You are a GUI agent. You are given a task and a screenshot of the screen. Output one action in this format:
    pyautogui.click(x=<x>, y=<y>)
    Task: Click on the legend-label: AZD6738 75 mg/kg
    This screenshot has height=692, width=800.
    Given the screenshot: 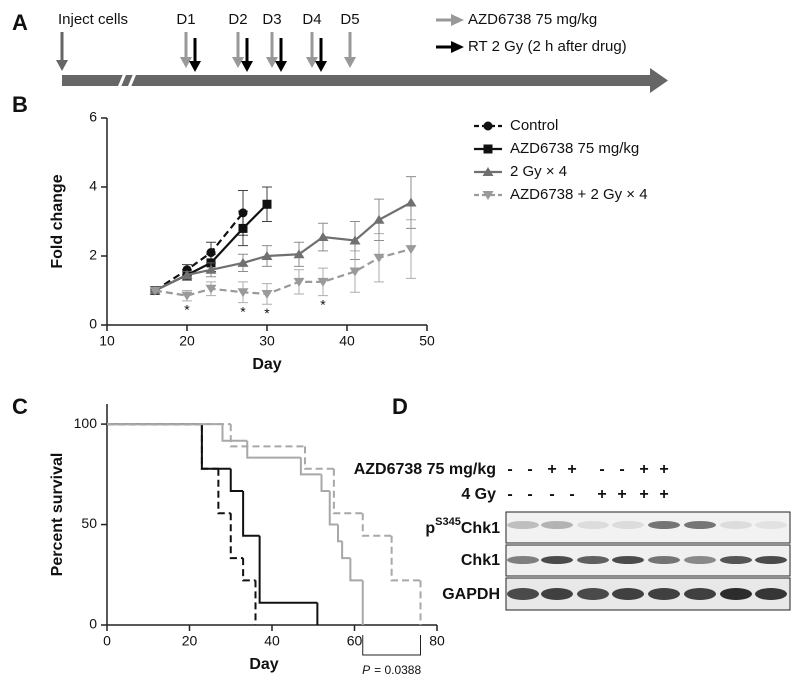 What is the action you would take?
    pyautogui.click(x=532, y=19)
    